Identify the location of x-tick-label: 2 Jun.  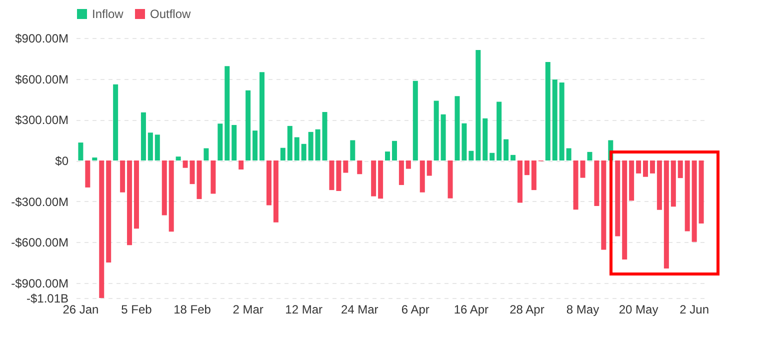
(694, 309).